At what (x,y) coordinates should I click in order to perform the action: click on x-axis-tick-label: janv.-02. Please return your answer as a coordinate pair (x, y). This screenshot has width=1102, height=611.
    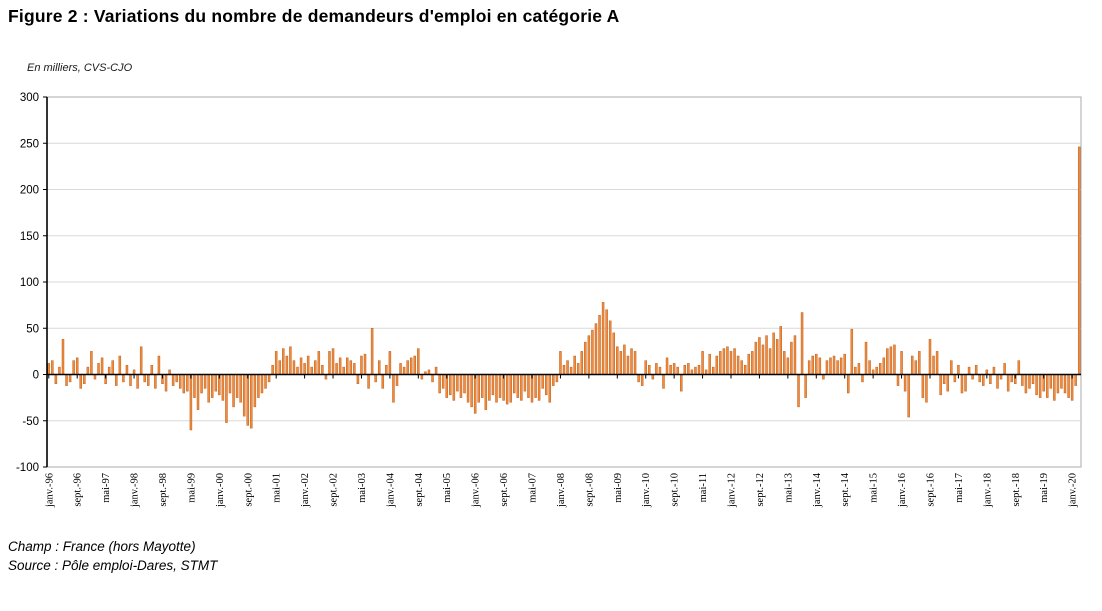
    Looking at the image, I should click on (305, 490).